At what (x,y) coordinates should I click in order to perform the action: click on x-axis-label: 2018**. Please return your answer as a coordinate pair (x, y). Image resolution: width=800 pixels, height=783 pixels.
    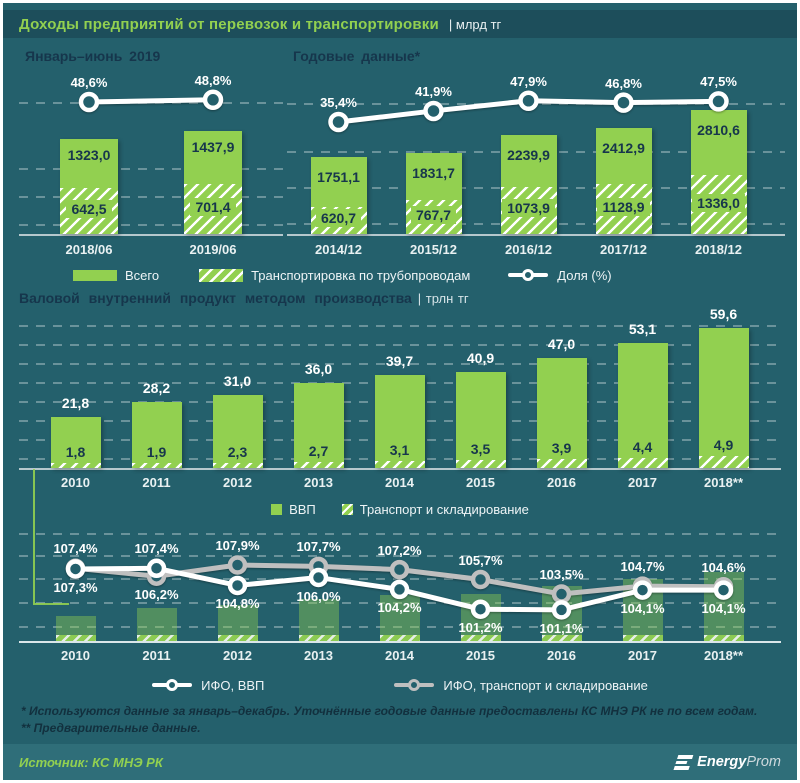
    Looking at the image, I should click on (723, 655).